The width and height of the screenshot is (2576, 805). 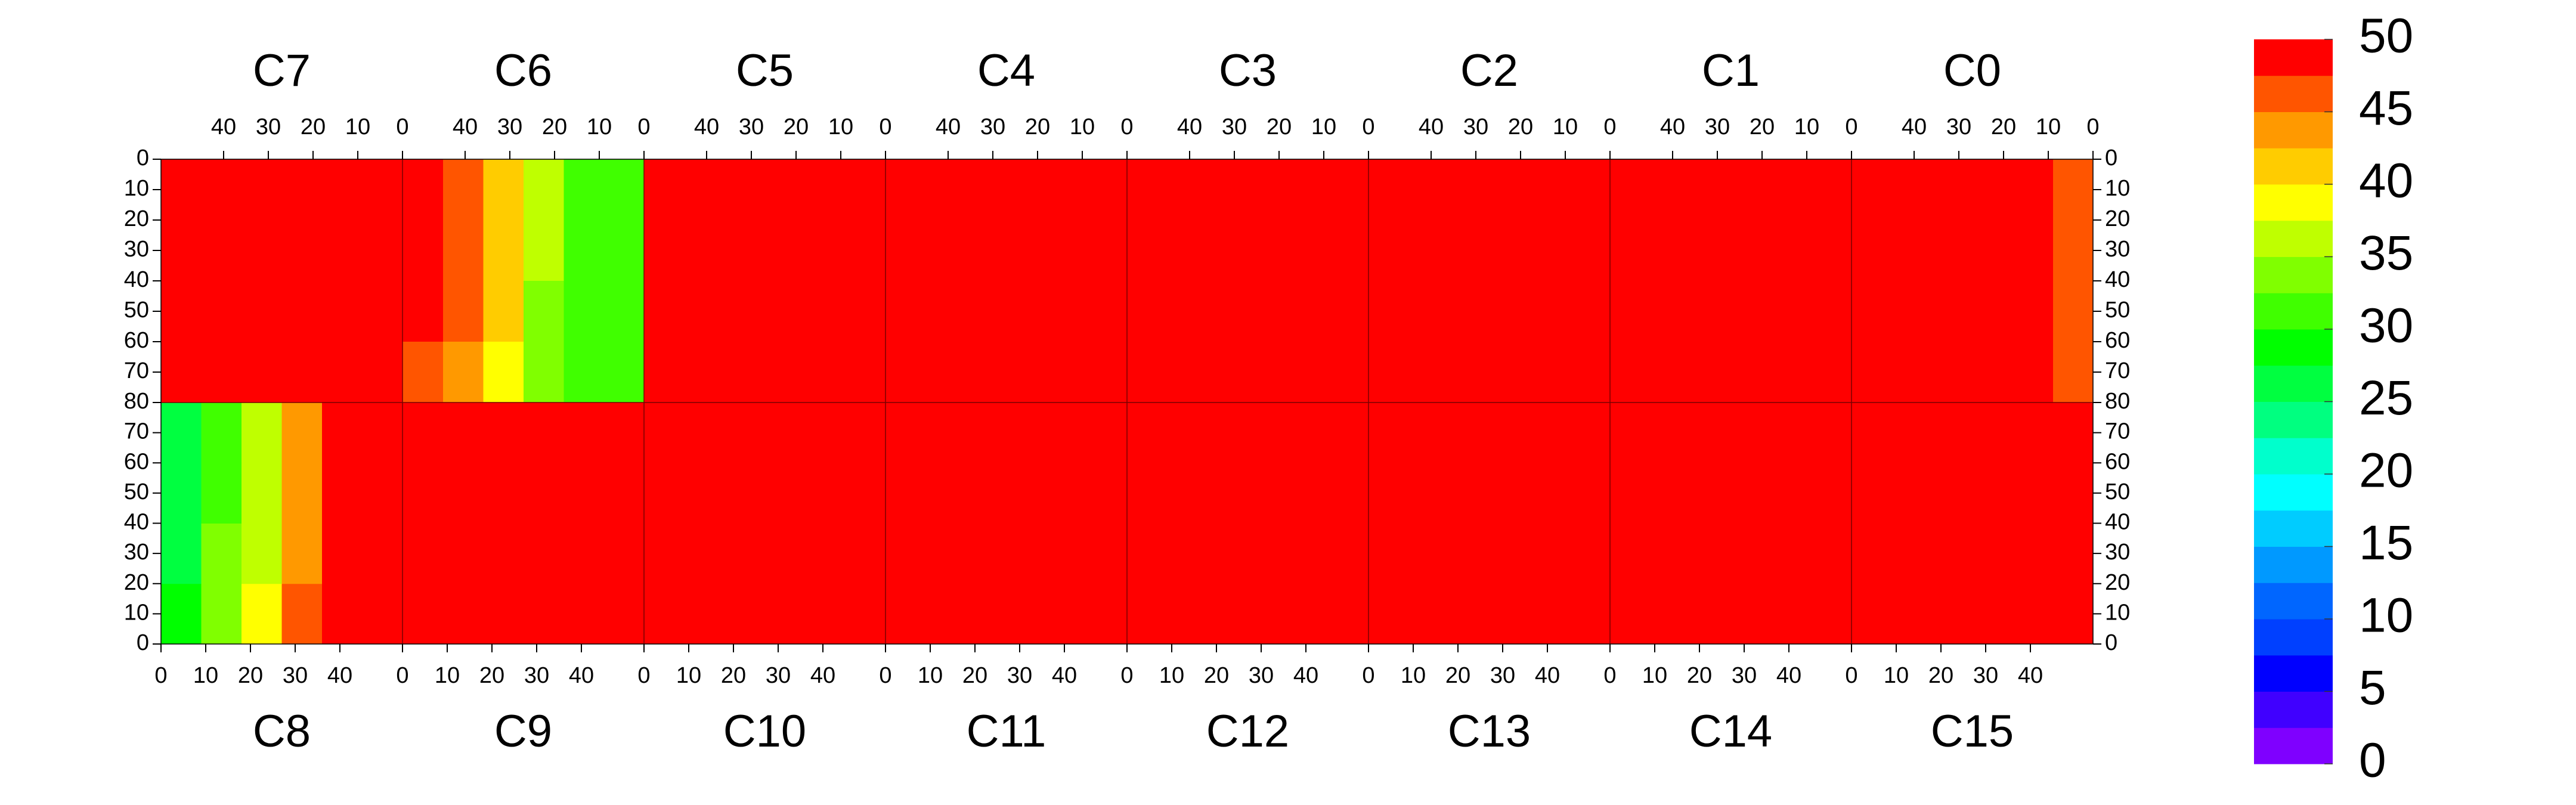 What do you see at coordinates (765, 70) in the screenshot?
I see `chip-label: C5` at bounding box center [765, 70].